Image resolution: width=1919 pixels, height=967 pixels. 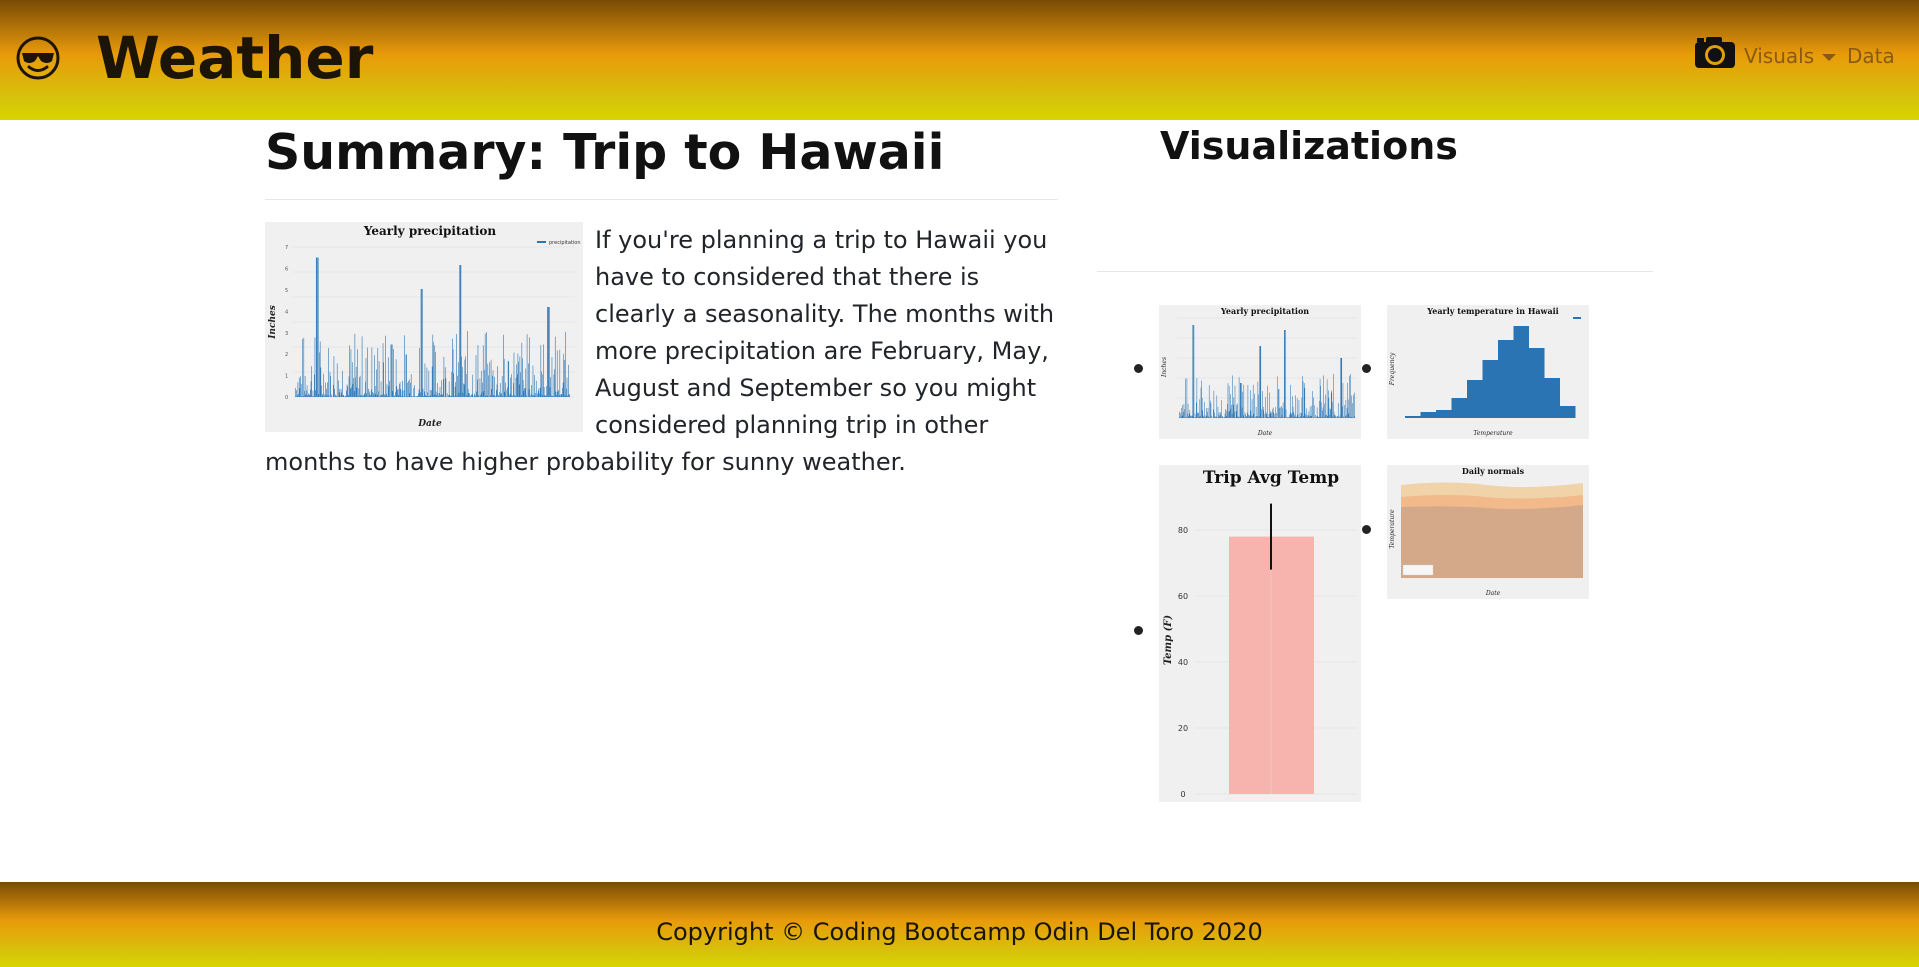 What do you see at coordinates (1715, 52) in the screenshot?
I see `camera-icon` at bounding box center [1715, 52].